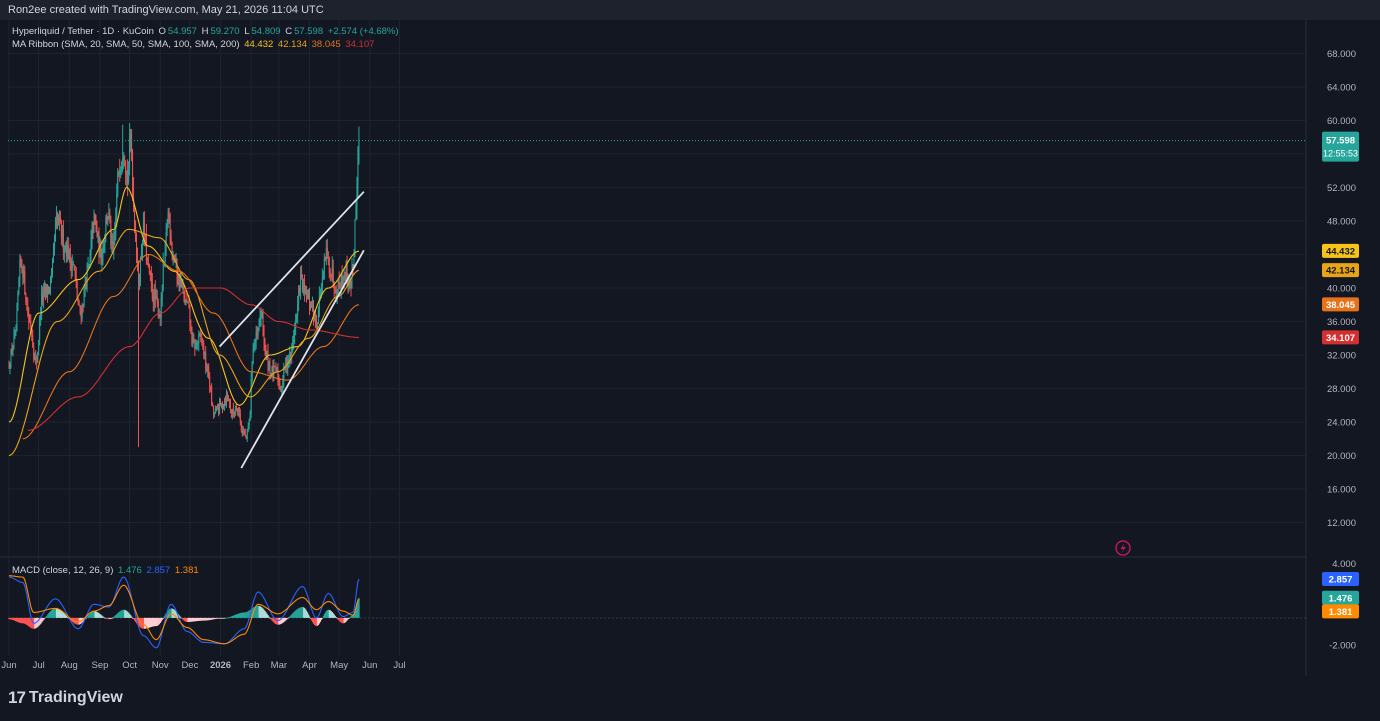 The width and height of the screenshot is (1380, 721). I want to click on ma-line-sma200, so click(193, 359).